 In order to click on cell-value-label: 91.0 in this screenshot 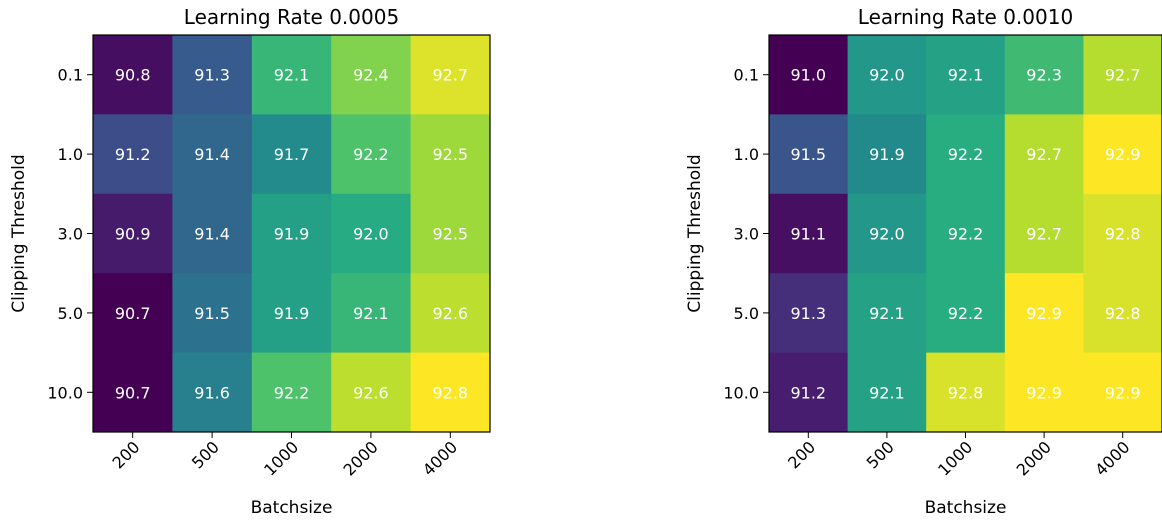, I will do `click(808, 75)`.